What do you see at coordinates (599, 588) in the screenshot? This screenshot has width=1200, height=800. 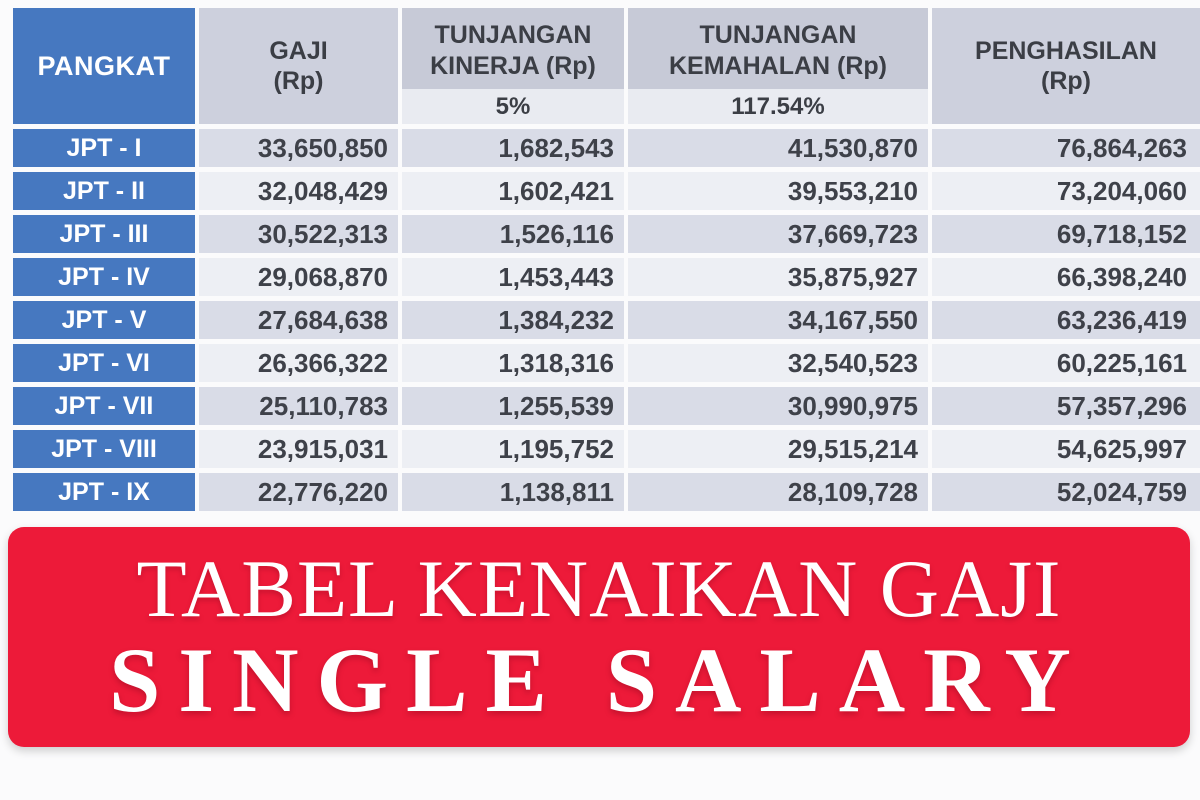 I see `banner-title: TABEL KENAIKAN GAJI` at bounding box center [599, 588].